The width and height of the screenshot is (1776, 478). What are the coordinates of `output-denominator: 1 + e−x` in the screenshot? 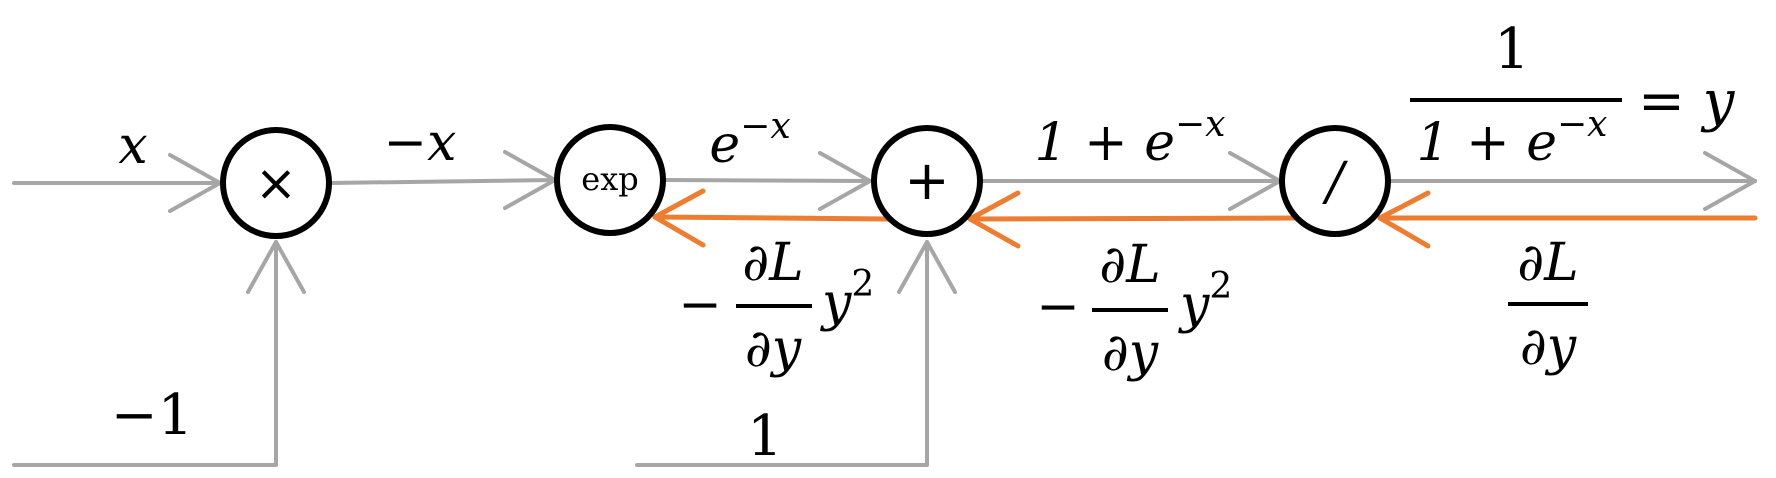 It's located at (1512, 138).